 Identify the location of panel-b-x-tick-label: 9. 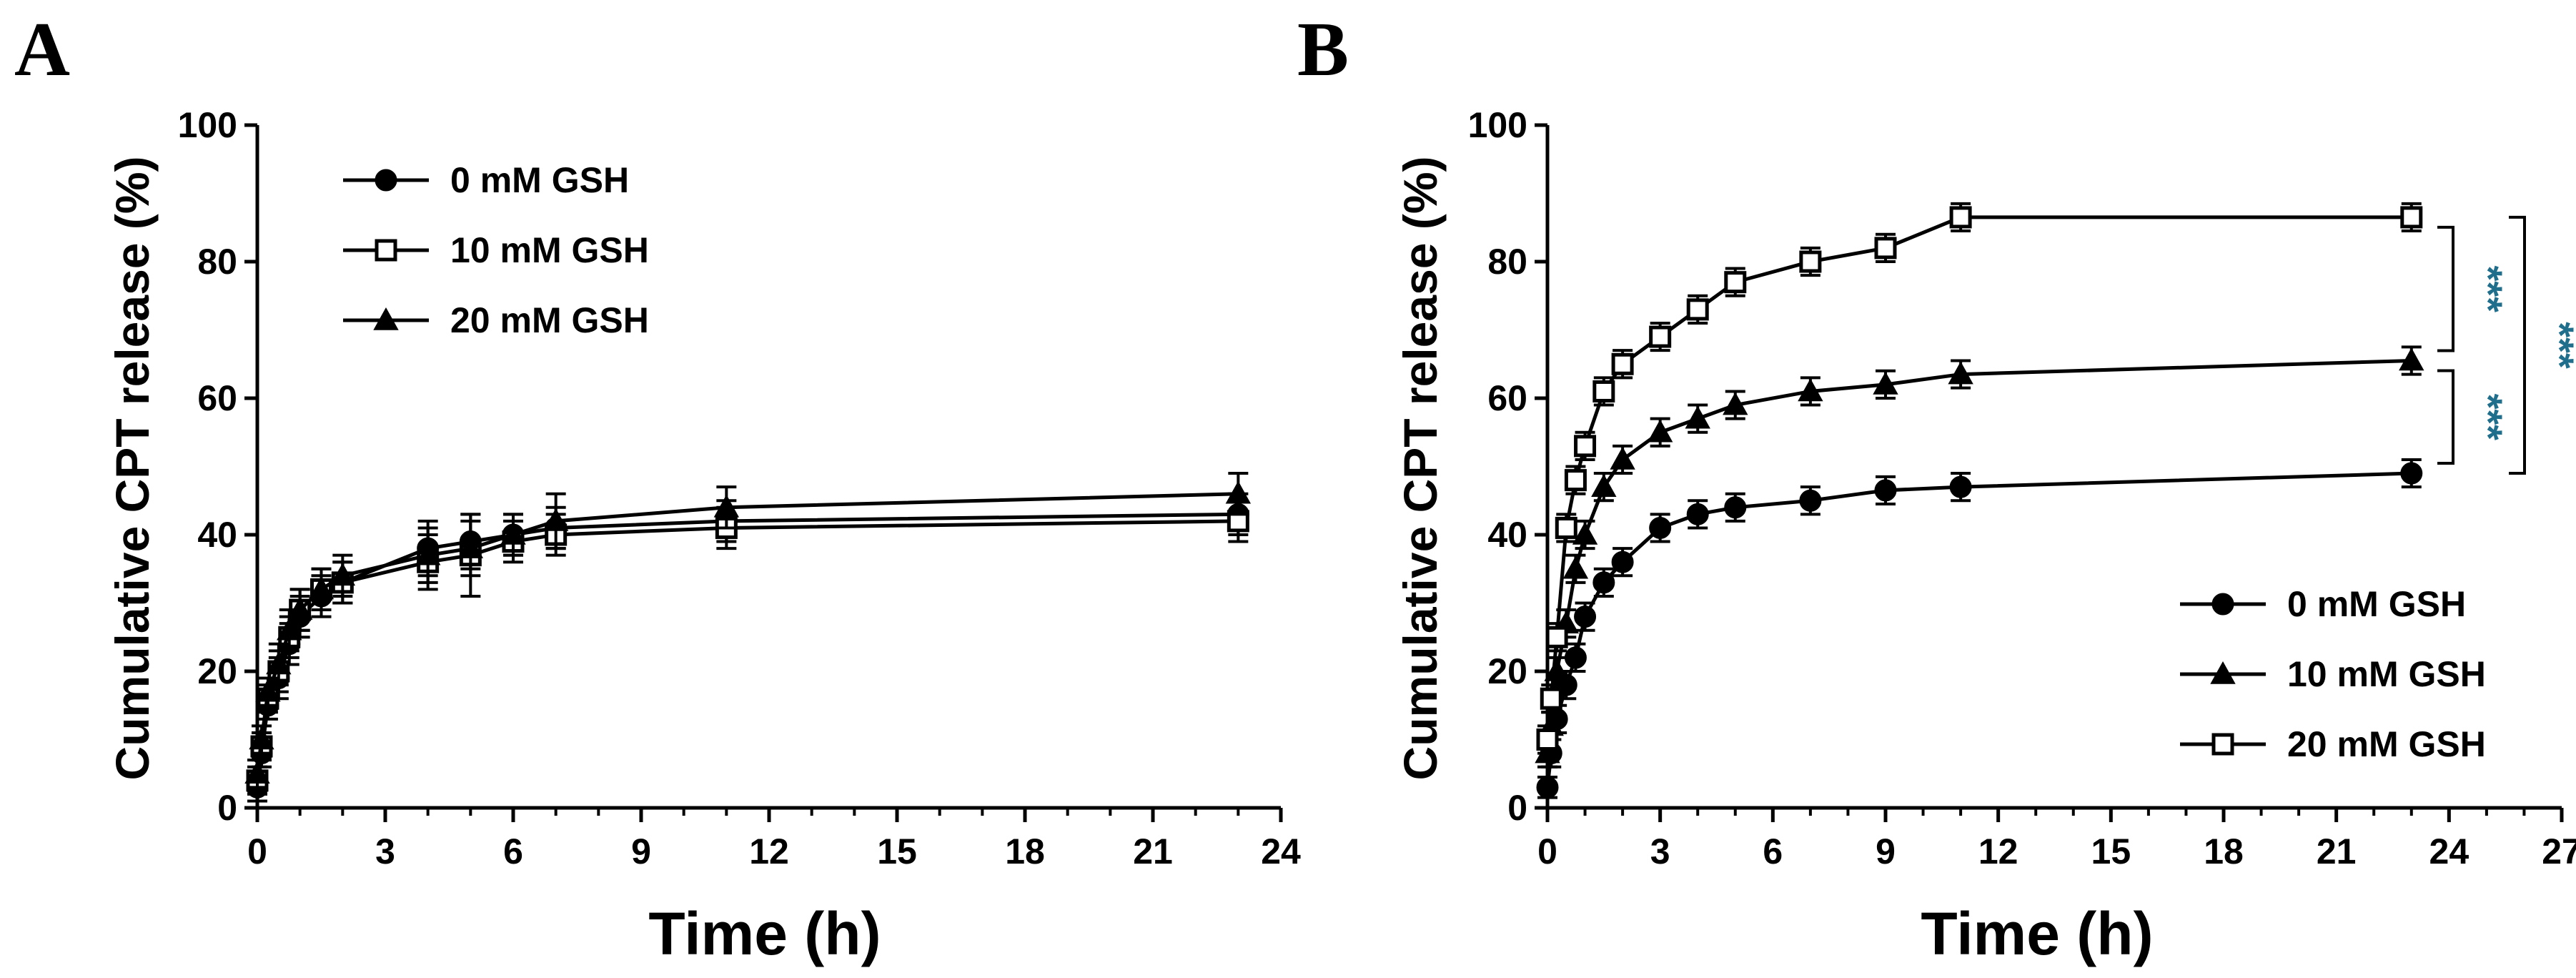
(1886, 851).